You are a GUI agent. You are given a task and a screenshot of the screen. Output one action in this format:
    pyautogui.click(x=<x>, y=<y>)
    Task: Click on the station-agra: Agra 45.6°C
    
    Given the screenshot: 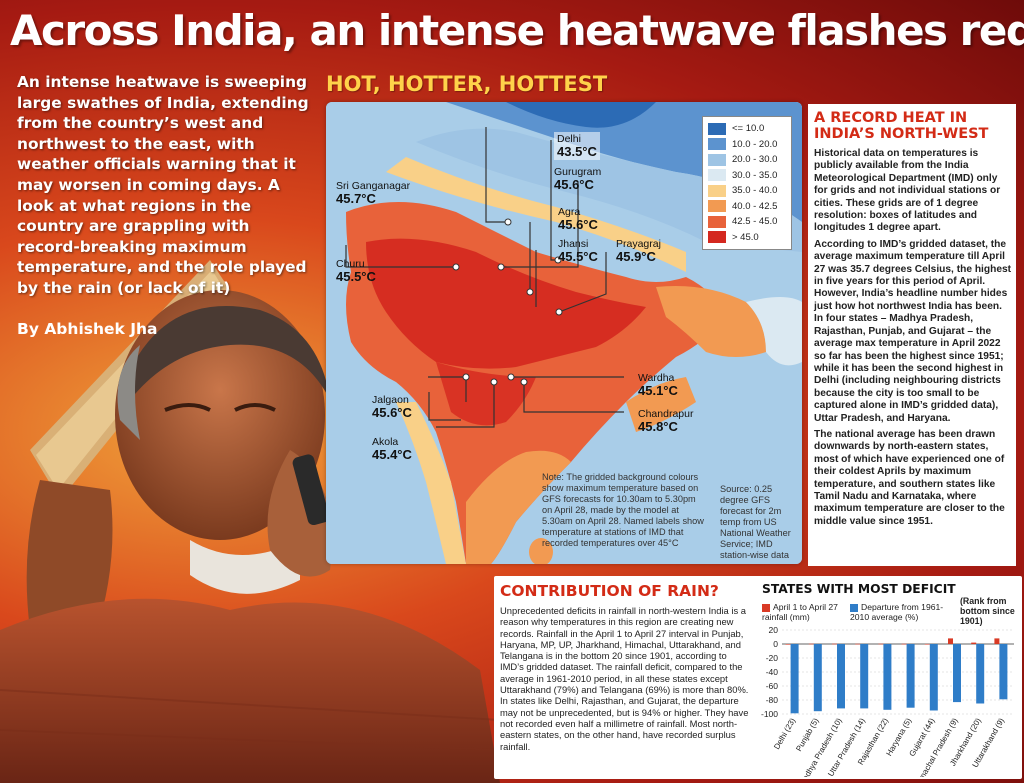 What is the action you would take?
    pyautogui.click(x=578, y=219)
    